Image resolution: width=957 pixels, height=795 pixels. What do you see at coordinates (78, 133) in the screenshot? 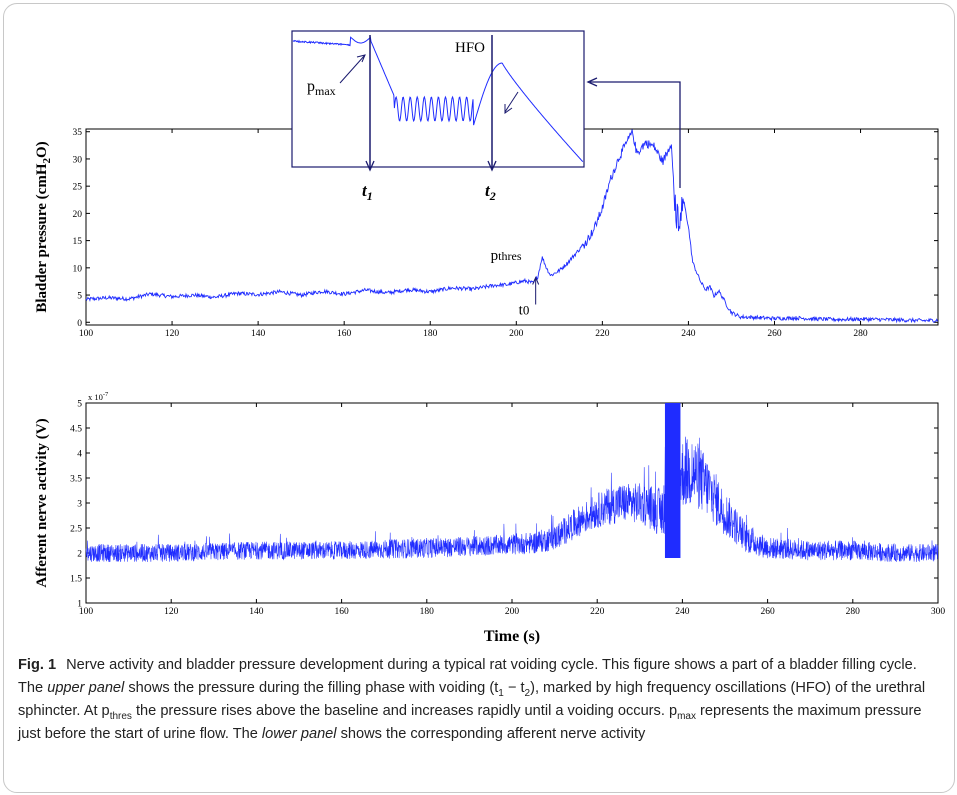
I see `upper-y-tick-label: 35` at bounding box center [78, 133].